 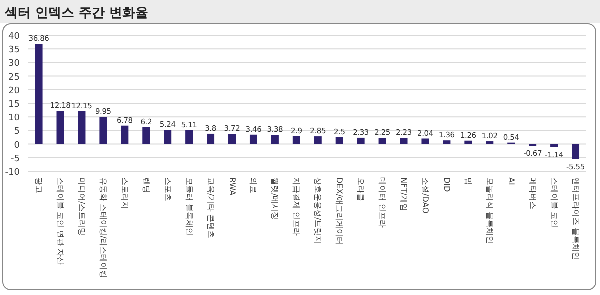 What do you see at coordinates (232, 187) in the screenshot?
I see `x-tick-label: RWA` at bounding box center [232, 187].